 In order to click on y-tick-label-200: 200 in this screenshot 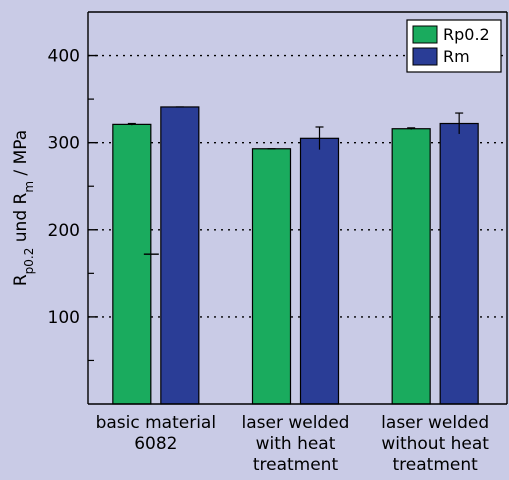, I will do `click(64, 231)`.